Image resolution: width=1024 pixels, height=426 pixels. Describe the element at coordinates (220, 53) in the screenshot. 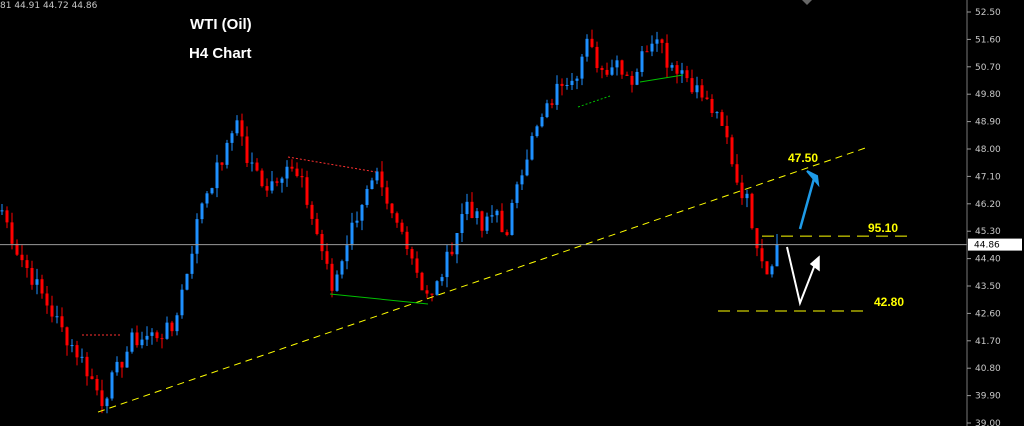

I see `chart-subtitle: H4 Chart` at that location.